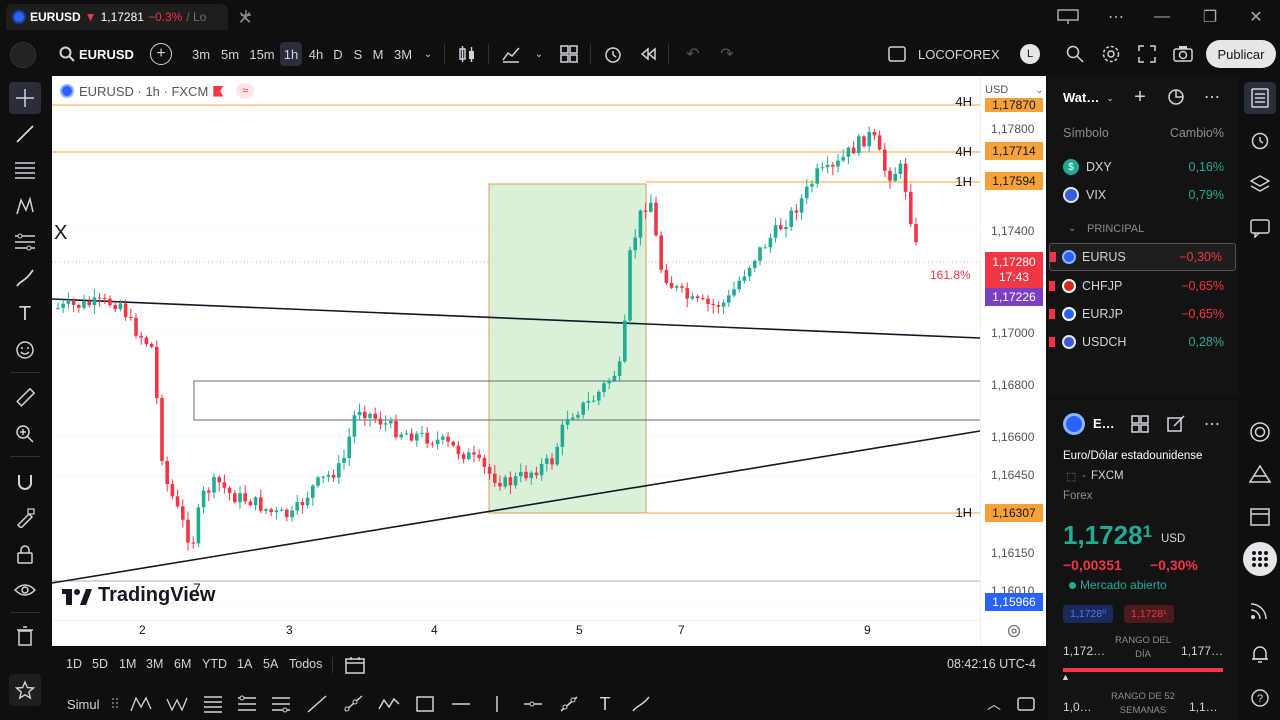  What do you see at coordinates (511, 54) in the screenshot?
I see `indicators-icon` at bounding box center [511, 54].